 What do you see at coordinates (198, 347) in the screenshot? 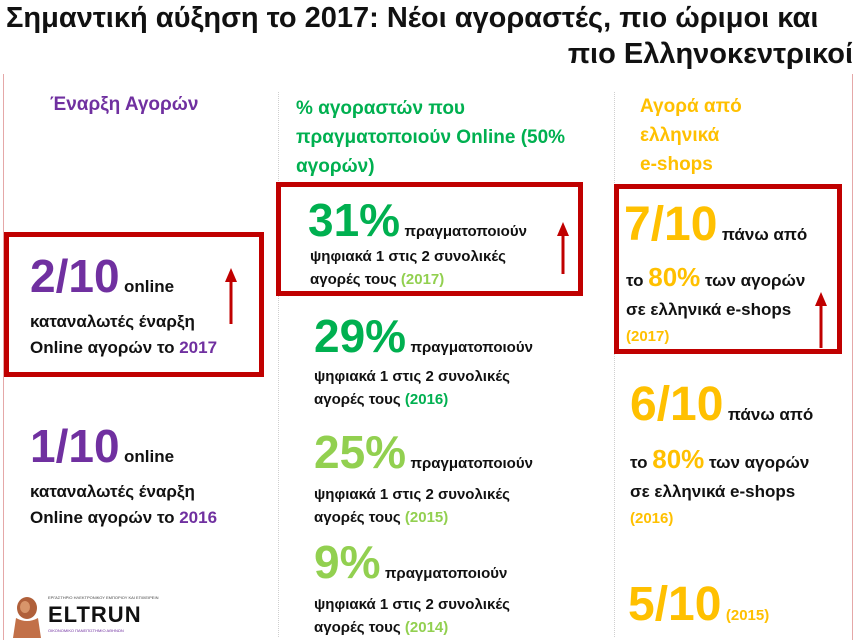
I see `col1-year-2017: 2017` at bounding box center [198, 347].